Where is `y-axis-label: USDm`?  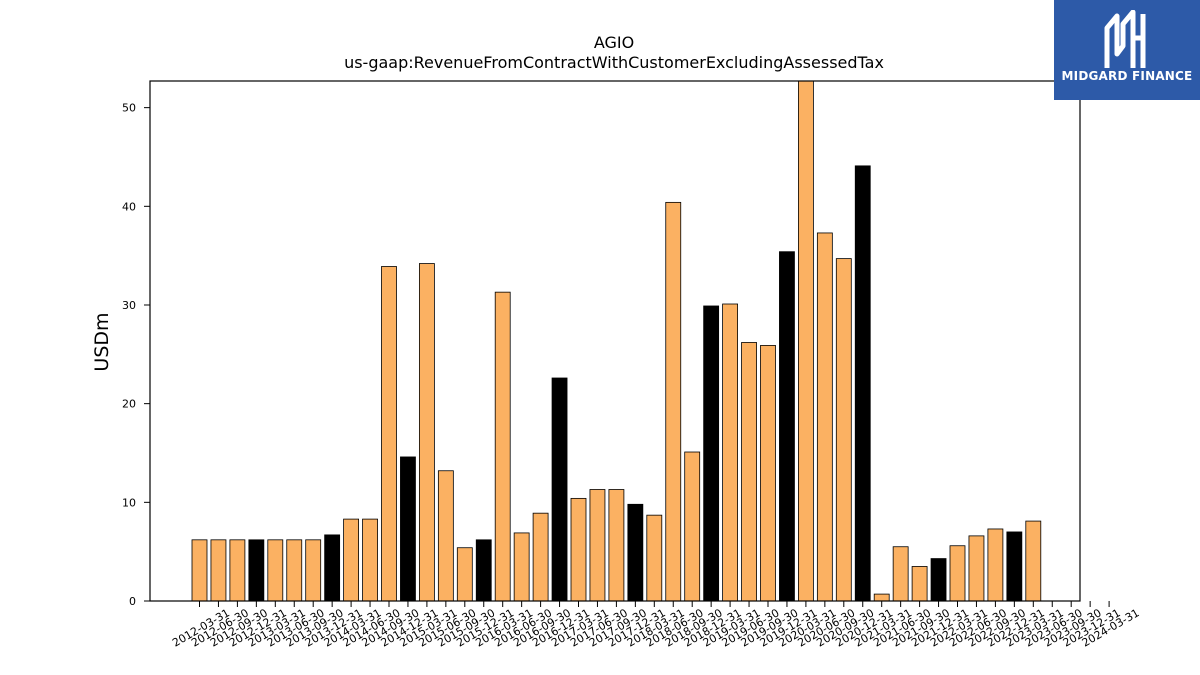
y-axis-label: USDm is located at coordinates (102, 341).